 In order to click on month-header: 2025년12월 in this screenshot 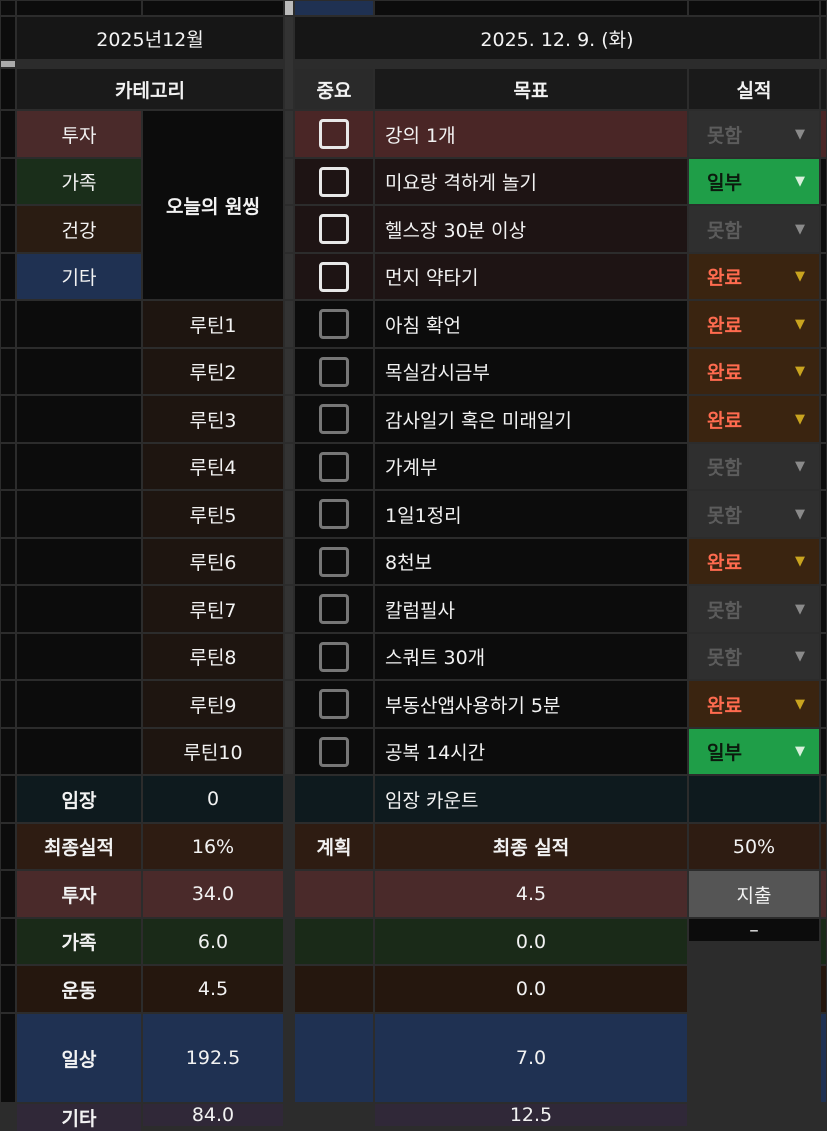, I will do `click(150, 38)`.